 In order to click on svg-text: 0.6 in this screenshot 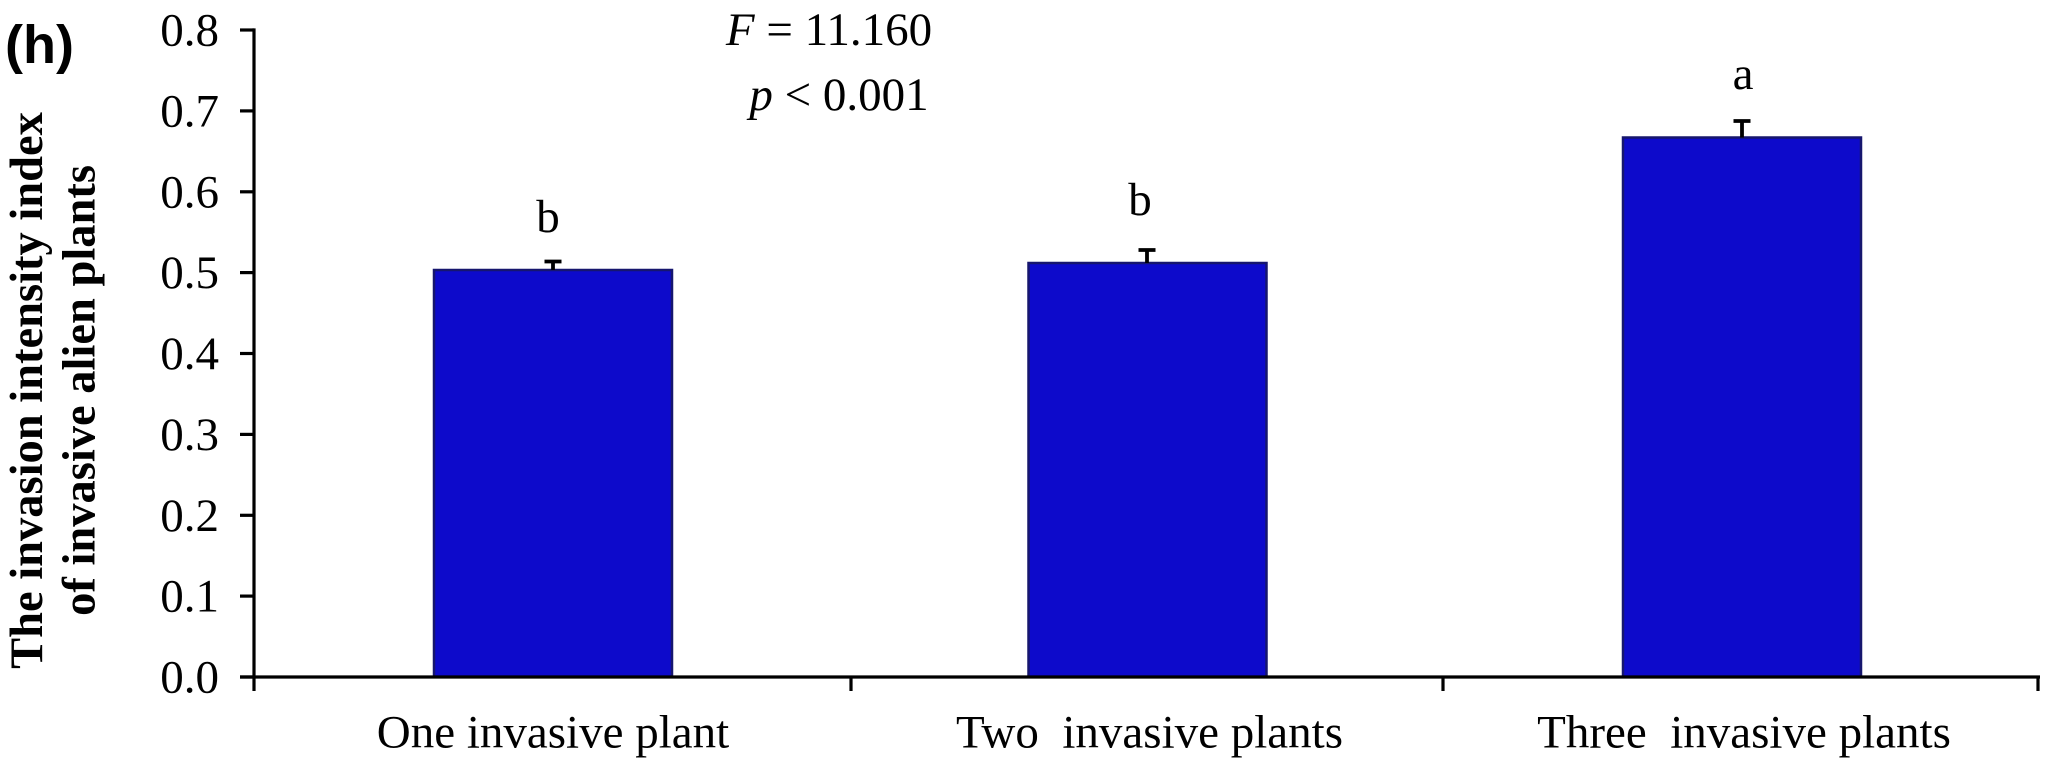, I will do `click(189, 192)`.